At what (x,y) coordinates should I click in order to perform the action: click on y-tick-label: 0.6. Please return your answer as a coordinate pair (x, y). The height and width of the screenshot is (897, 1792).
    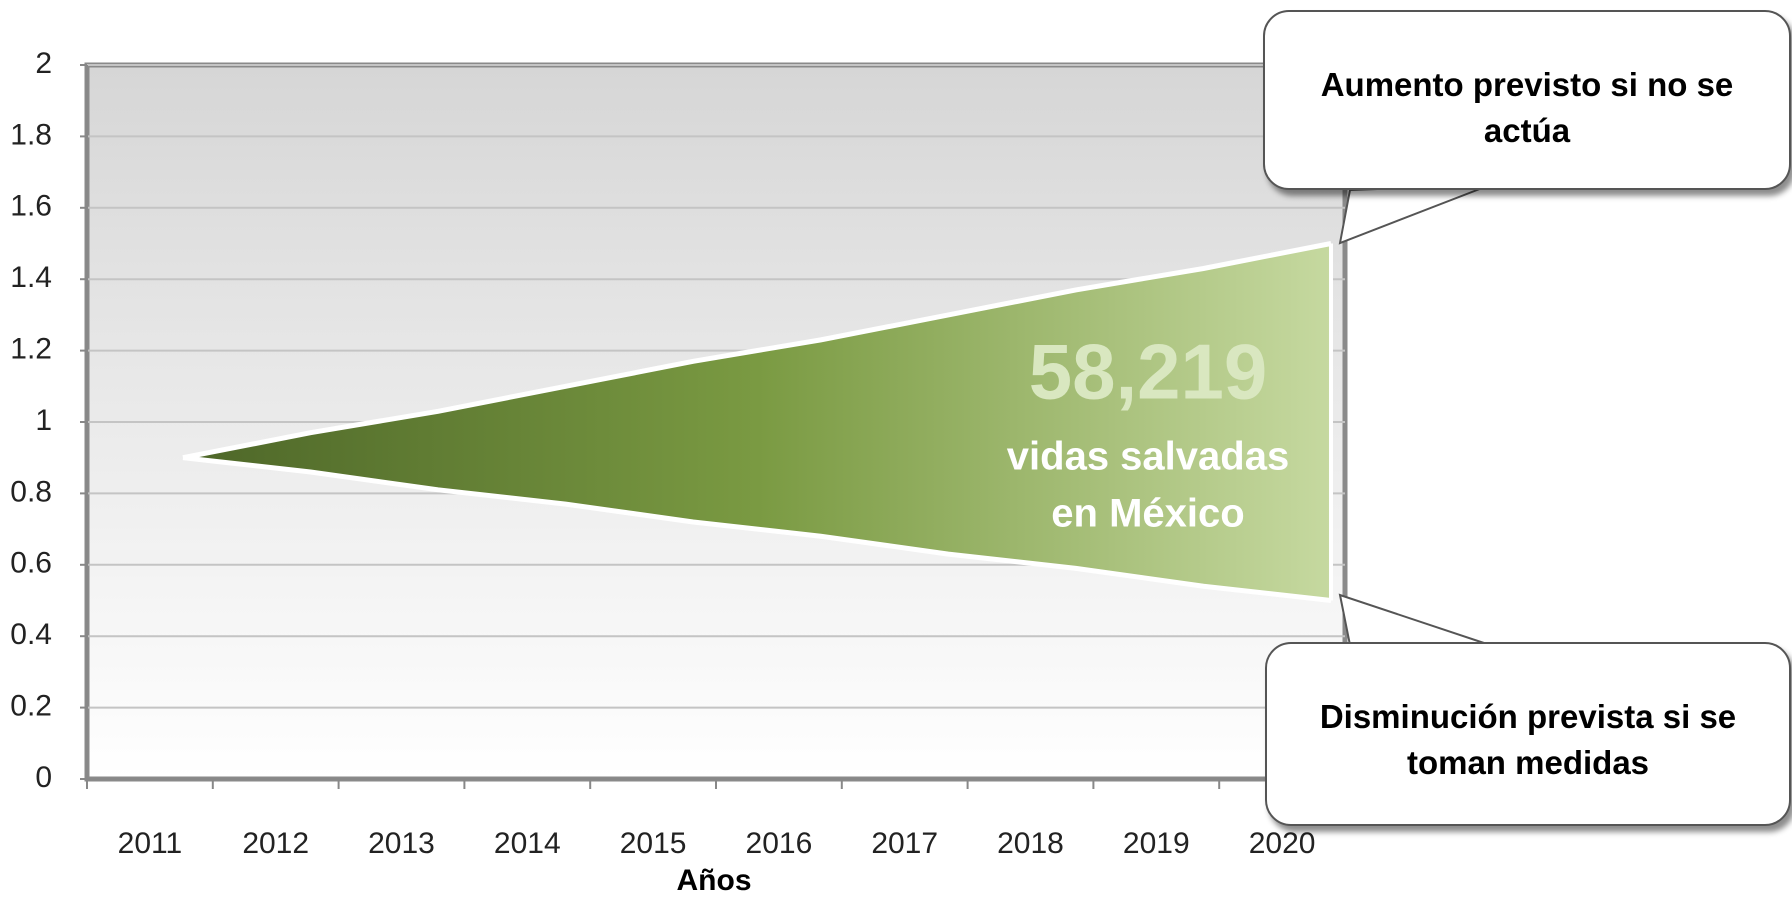
    Looking at the image, I should click on (31, 563).